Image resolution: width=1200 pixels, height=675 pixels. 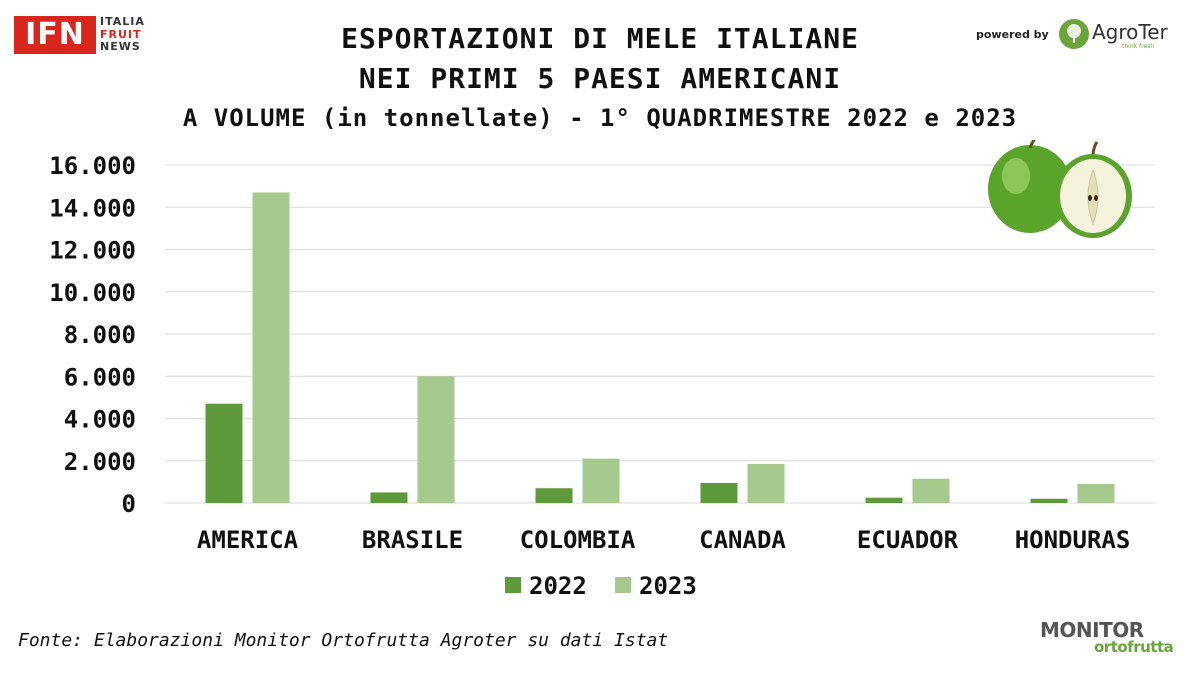 What do you see at coordinates (766, 483) in the screenshot?
I see `bar-2023-canada` at bounding box center [766, 483].